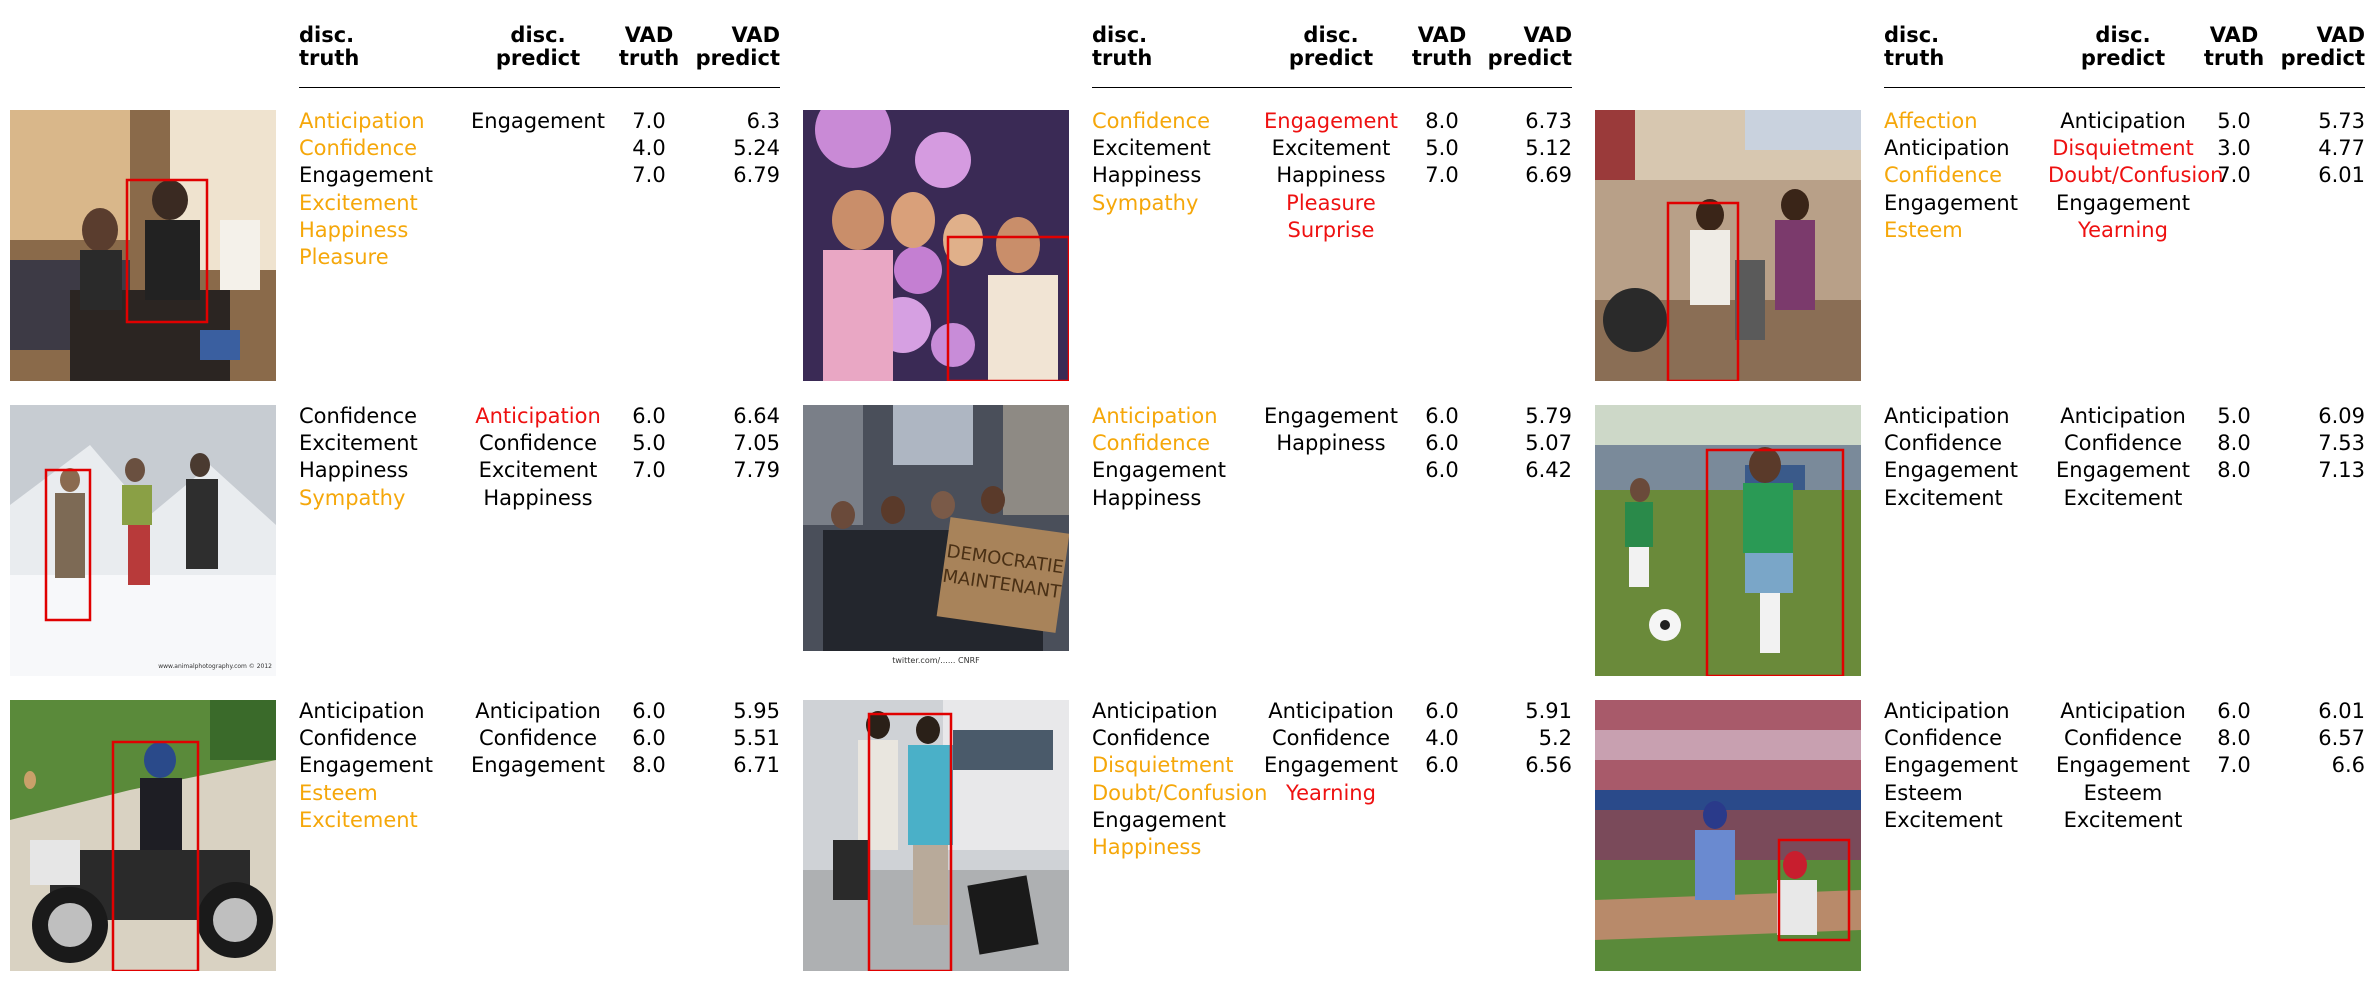 The image size is (2375, 982). Describe the element at coordinates (215, 666) in the screenshot. I see `photo-caption-text: www.animalphotography.com © 2012` at that location.